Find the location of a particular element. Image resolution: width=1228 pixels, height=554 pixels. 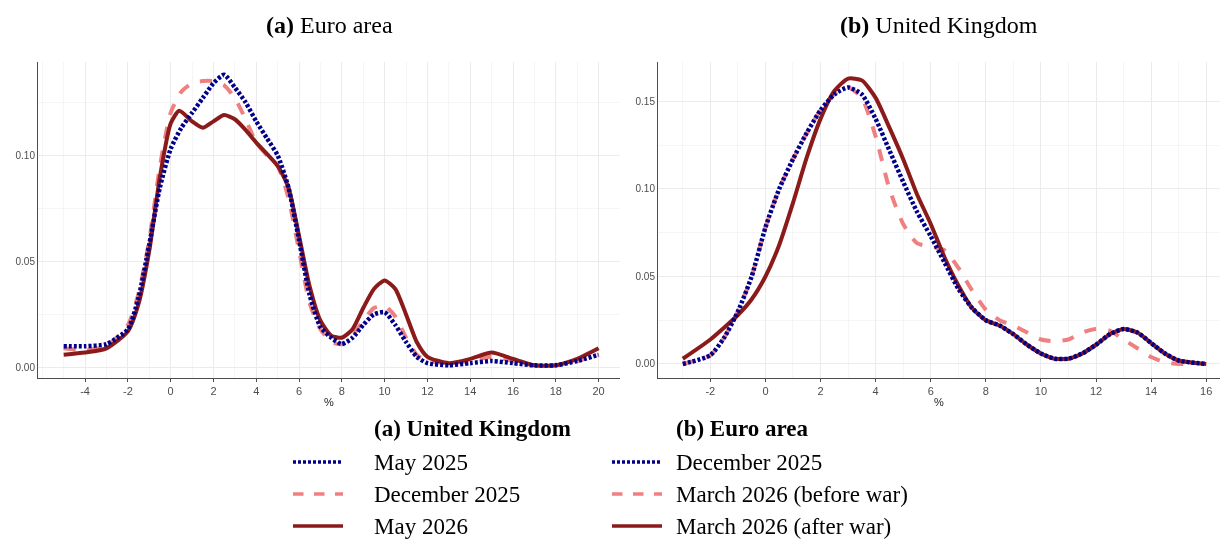

x-tick-label: 20 is located at coordinates (598, 391).